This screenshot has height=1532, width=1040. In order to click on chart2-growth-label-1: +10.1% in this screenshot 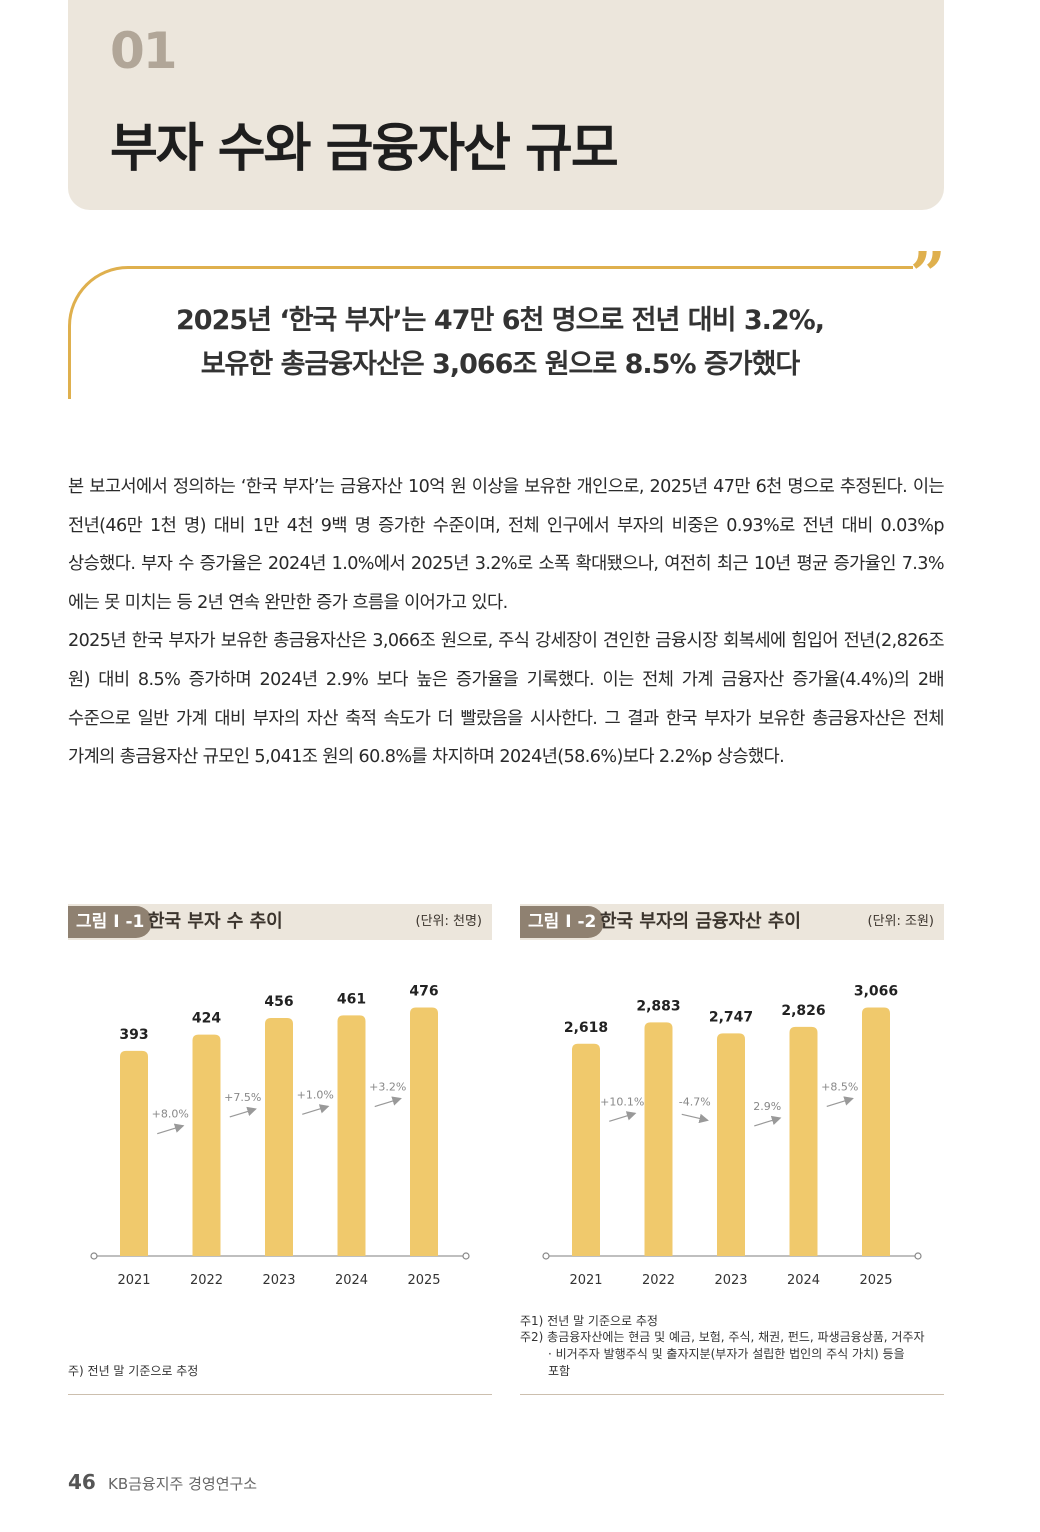, I will do `click(622, 1101)`.